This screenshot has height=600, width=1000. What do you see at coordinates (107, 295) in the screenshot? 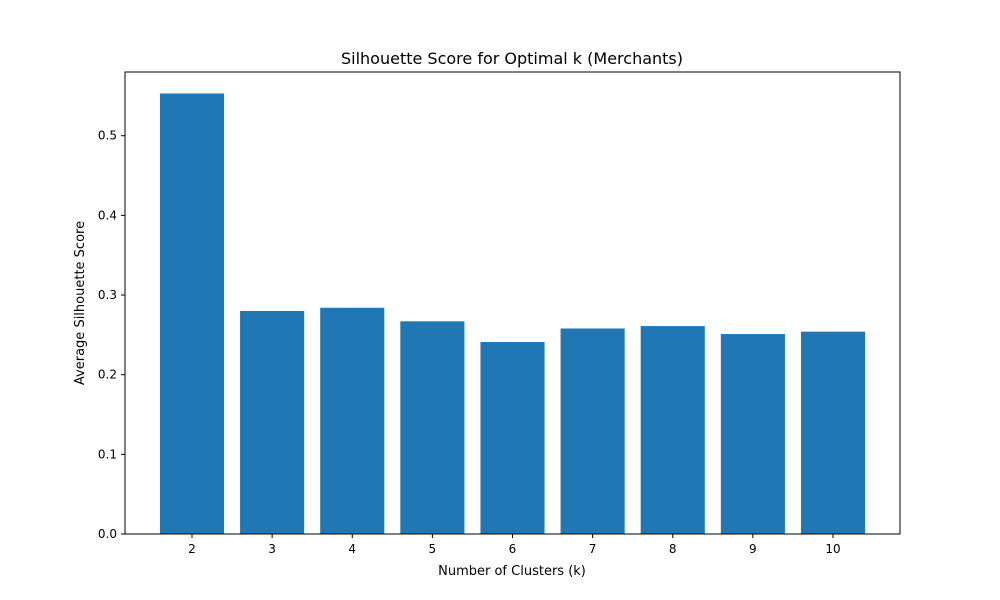
I see `y-tick-label: 0.3` at bounding box center [107, 295].